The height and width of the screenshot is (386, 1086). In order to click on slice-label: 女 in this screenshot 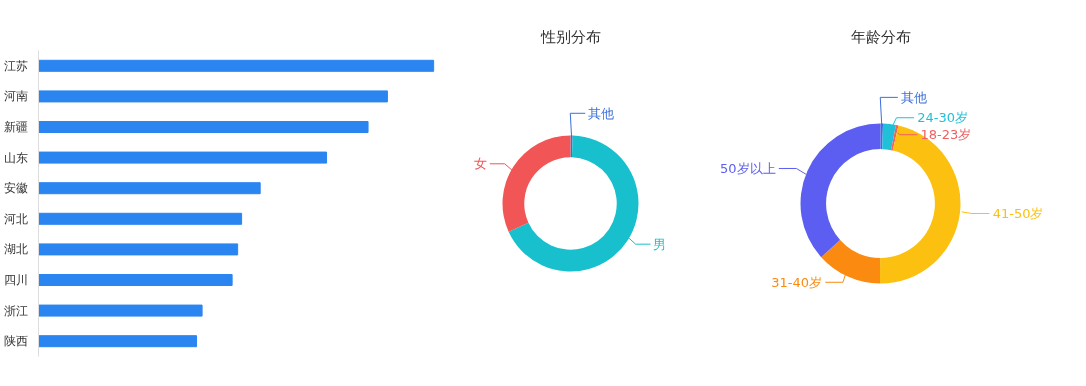, I will do `click(481, 164)`.